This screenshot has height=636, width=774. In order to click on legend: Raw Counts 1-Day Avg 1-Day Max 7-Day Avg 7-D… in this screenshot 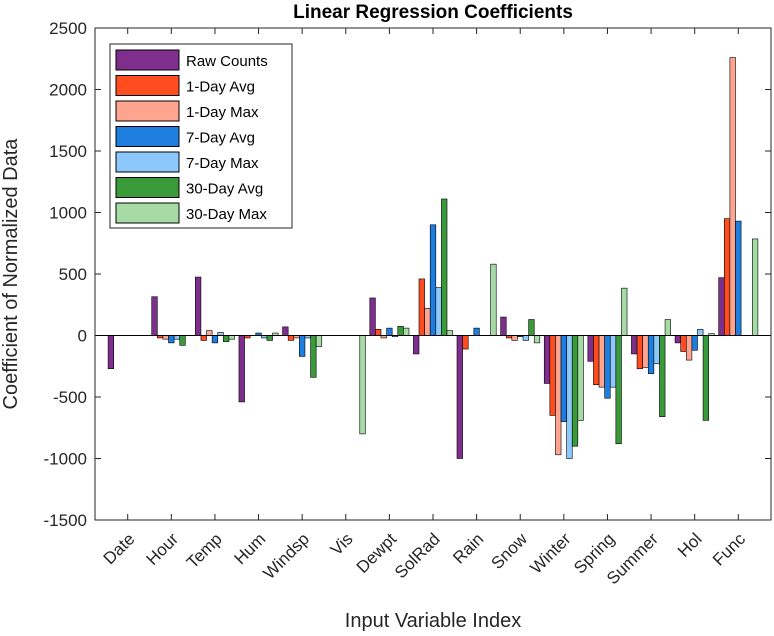, I will do `click(201, 136)`.